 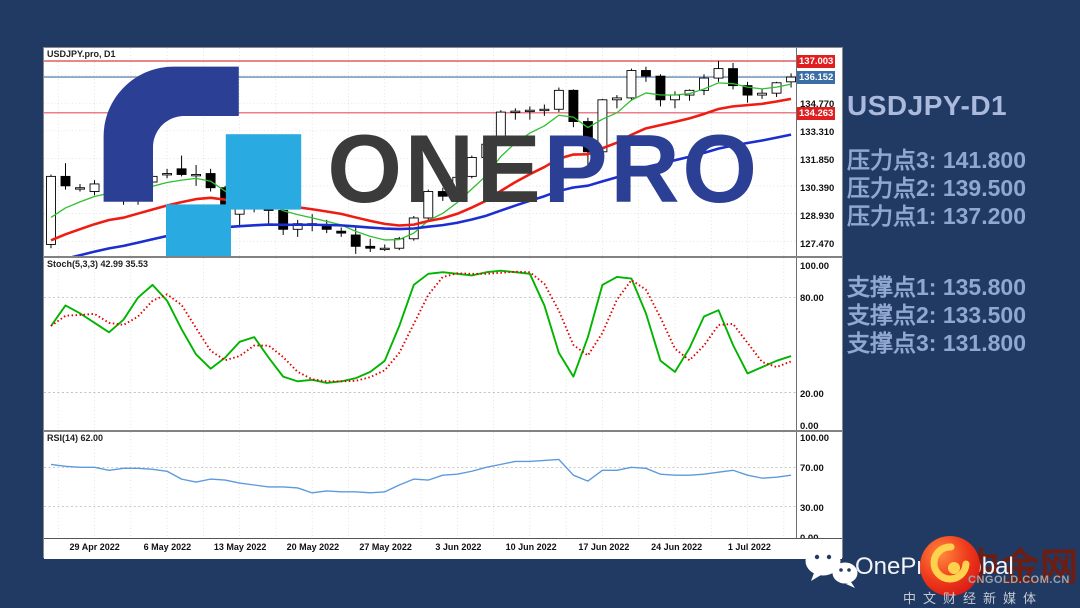 I want to click on resistance-level-1: 压力点1: 137.200, so click(x=936, y=216).